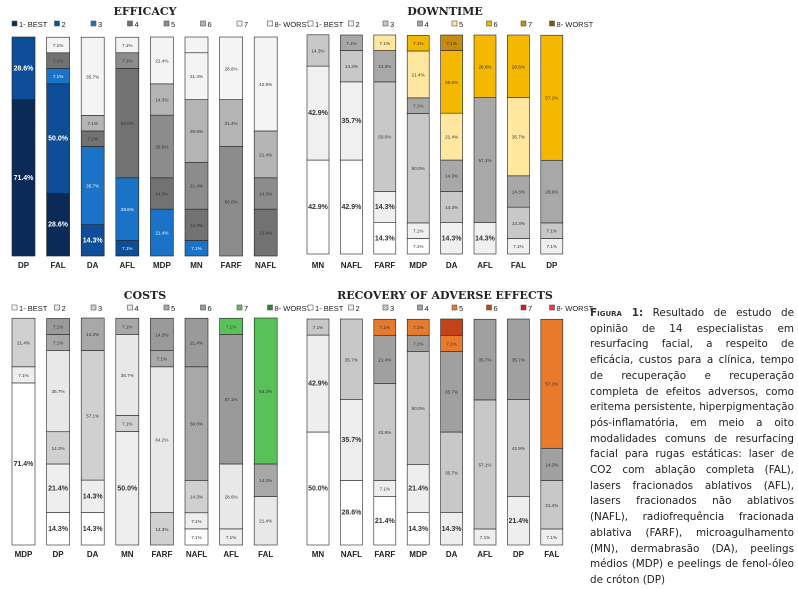 The image size is (798, 589). I want to click on caption-label: Figura 1:, so click(617, 313).